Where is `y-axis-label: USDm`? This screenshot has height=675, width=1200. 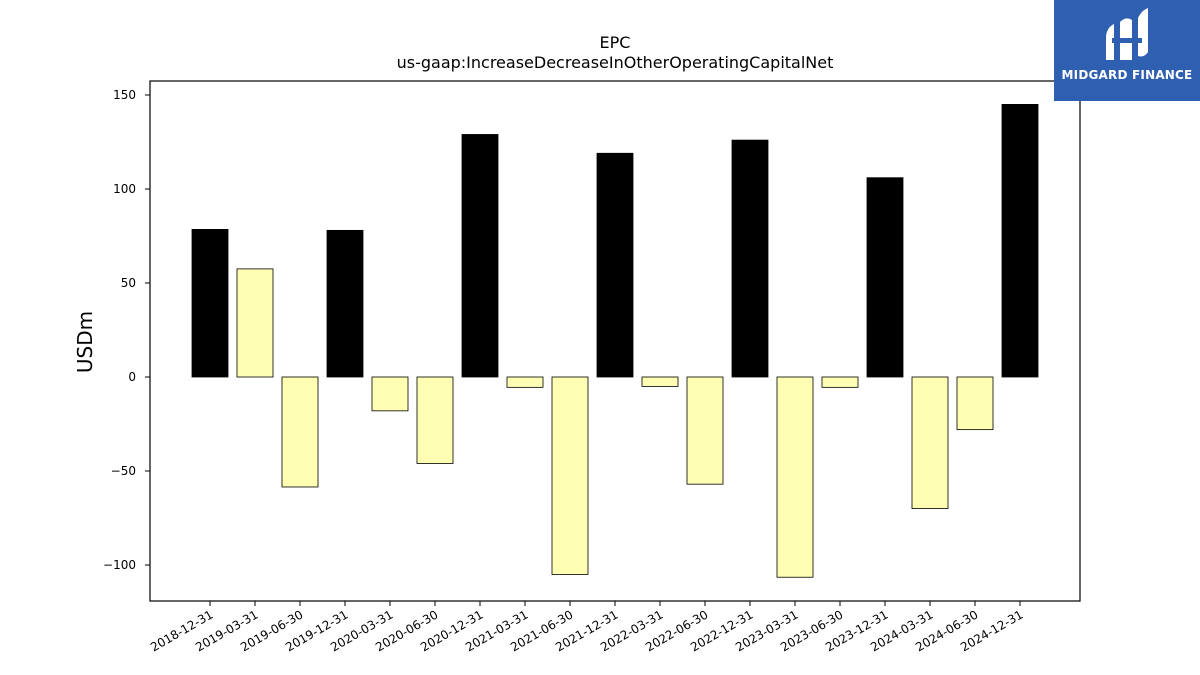
y-axis-label: USDm is located at coordinates (85, 342).